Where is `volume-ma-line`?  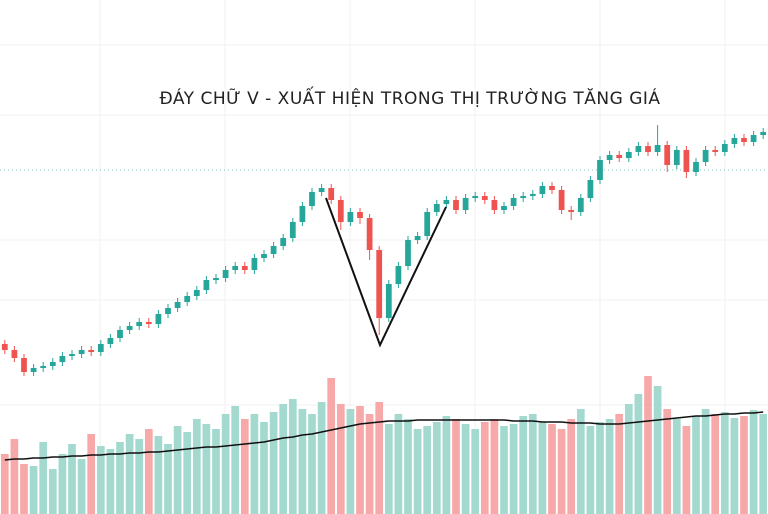
volume-ma-line is located at coordinates (384, 436).